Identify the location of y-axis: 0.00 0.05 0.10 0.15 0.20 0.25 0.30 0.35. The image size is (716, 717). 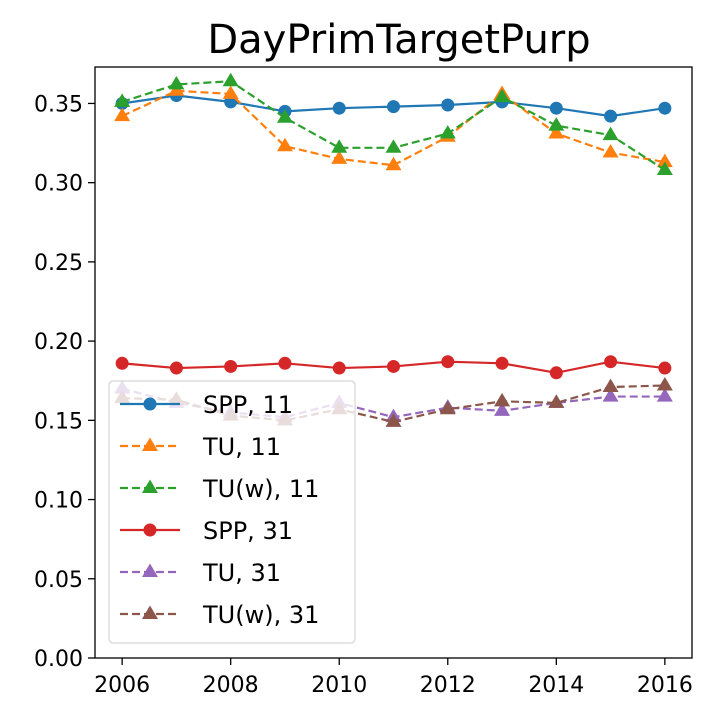
(64, 382).